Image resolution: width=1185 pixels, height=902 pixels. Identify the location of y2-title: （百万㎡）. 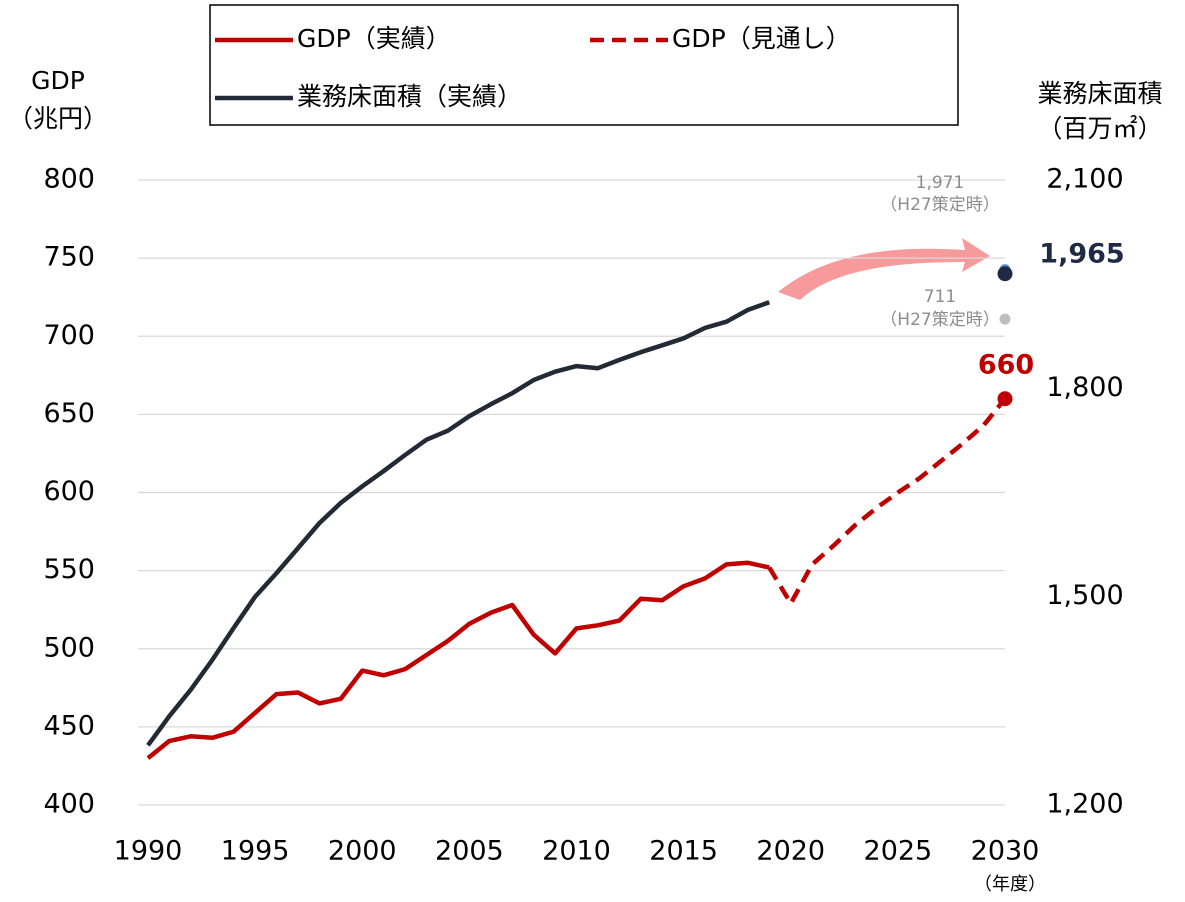
(1099, 128).